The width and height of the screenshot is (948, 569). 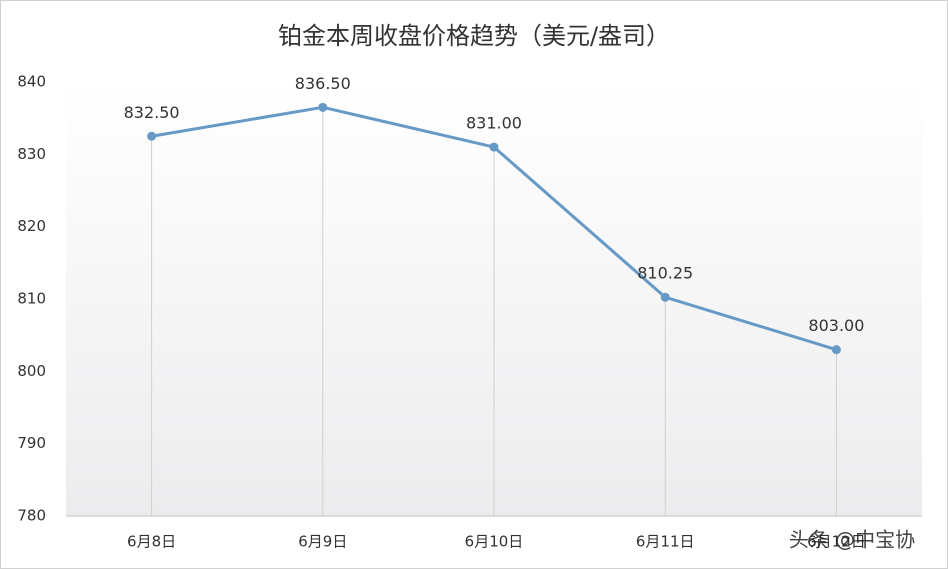 I want to click on y-tick-label: 790, so click(x=31, y=443).